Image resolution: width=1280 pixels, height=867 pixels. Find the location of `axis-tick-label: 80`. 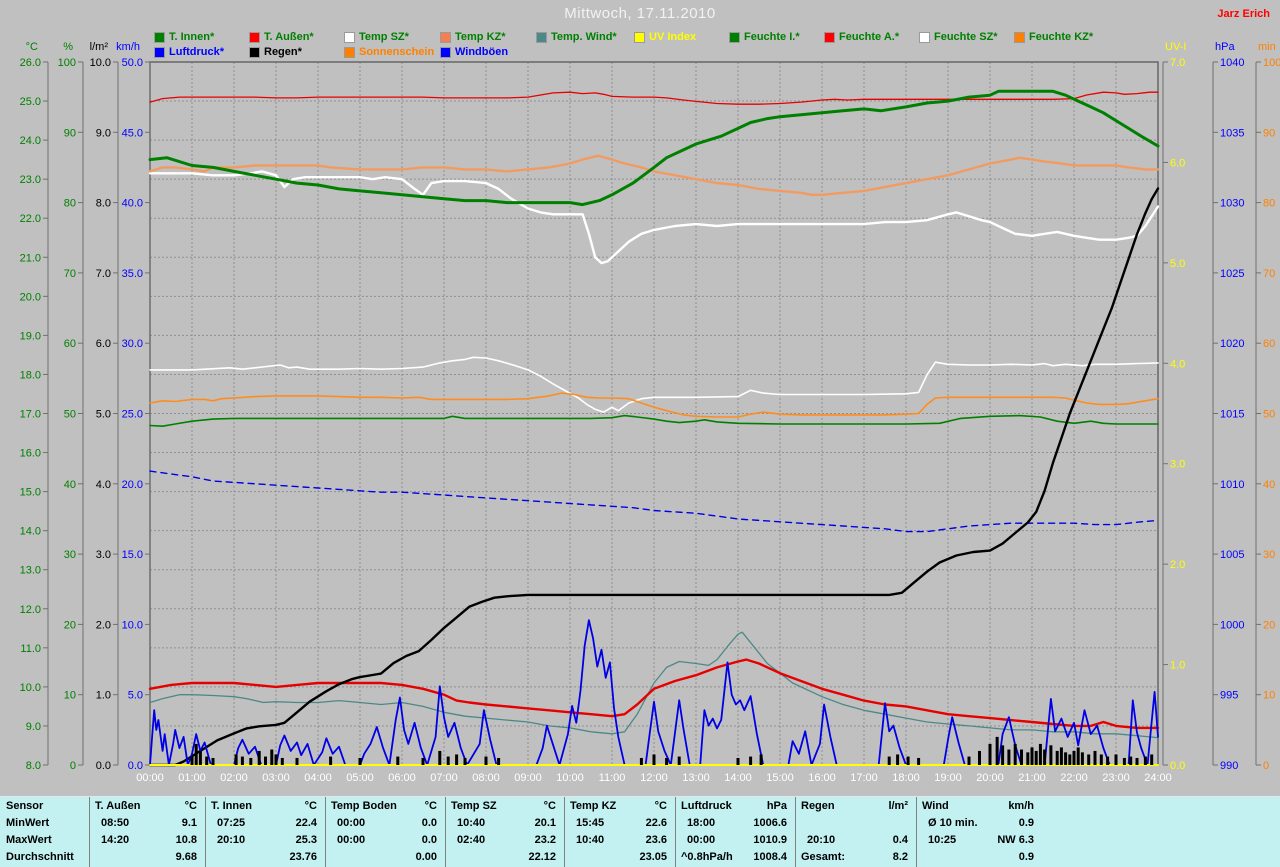

axis-tick-label: 80 is located at coordinates (70, 204).